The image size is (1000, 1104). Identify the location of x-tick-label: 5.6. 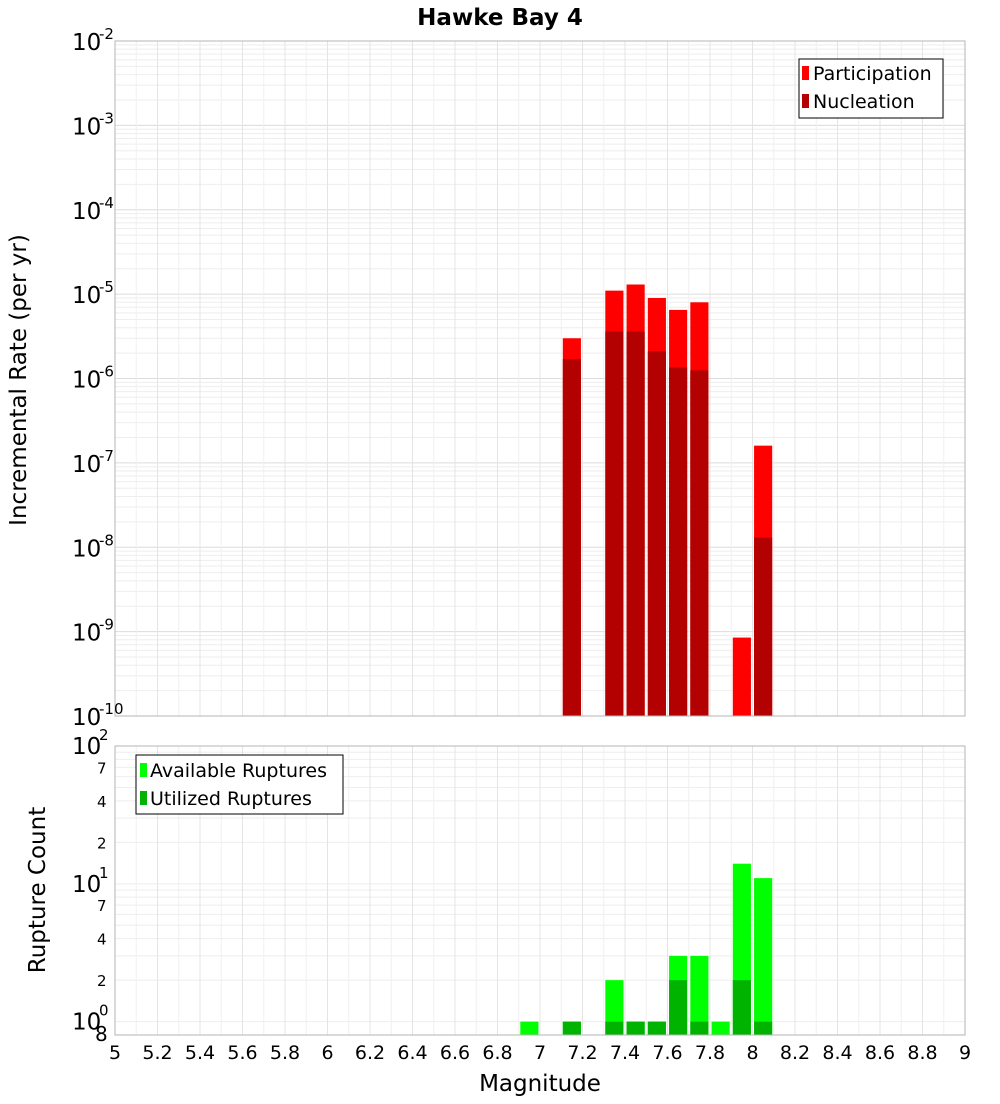
(242, 1053).